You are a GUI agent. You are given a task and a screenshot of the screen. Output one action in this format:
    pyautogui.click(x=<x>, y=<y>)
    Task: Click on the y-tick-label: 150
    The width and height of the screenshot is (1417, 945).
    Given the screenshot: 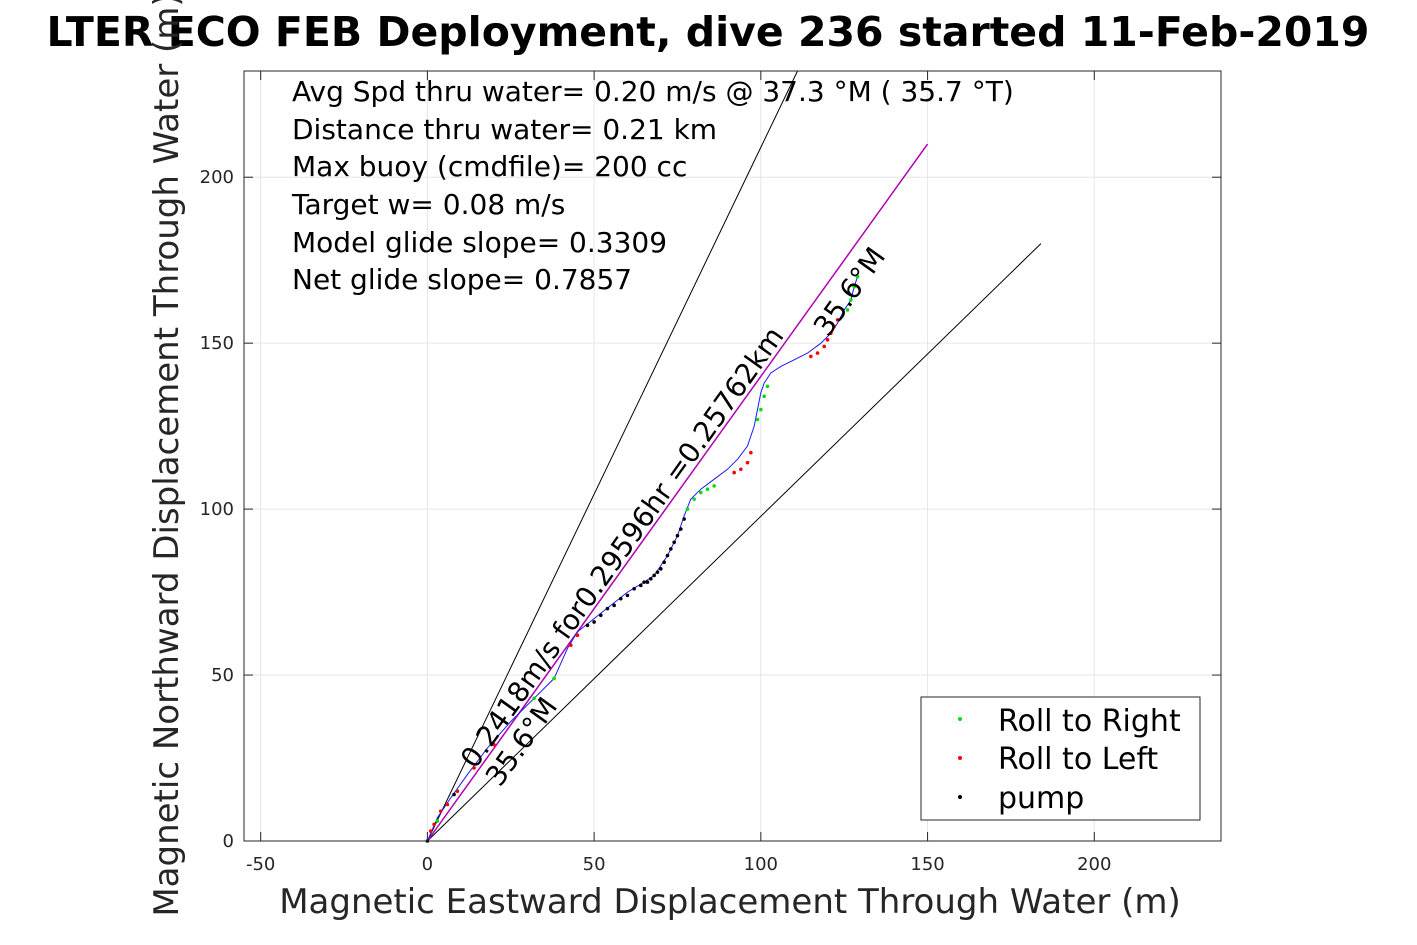 What is the action you would take?
    pyautogui.click(x=217, y=343)
    